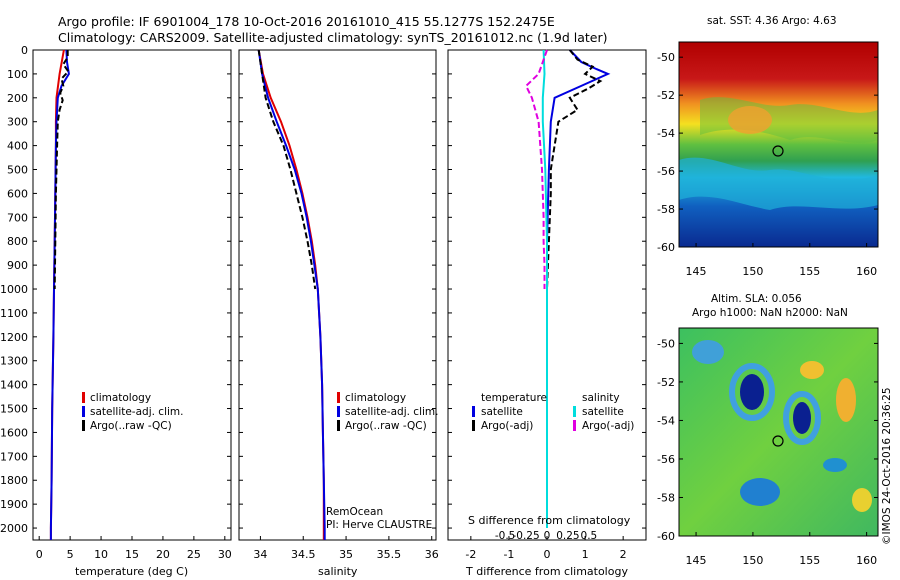 The width and height of the screenshot is (900, 580). Describe the element at coordinates (287, 169) in the screenshot. I see `series-line-argo-raw-qc-` at that location.